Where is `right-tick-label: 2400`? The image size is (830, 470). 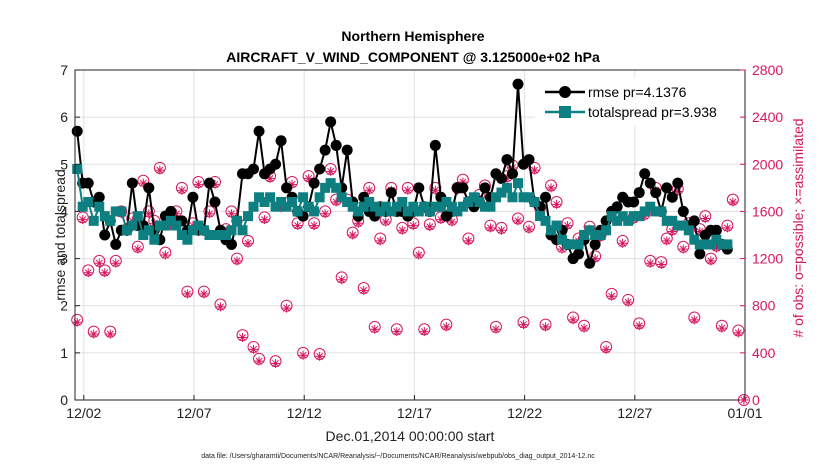
right-tick-label: 2400 is located at coordinates (767, 117).